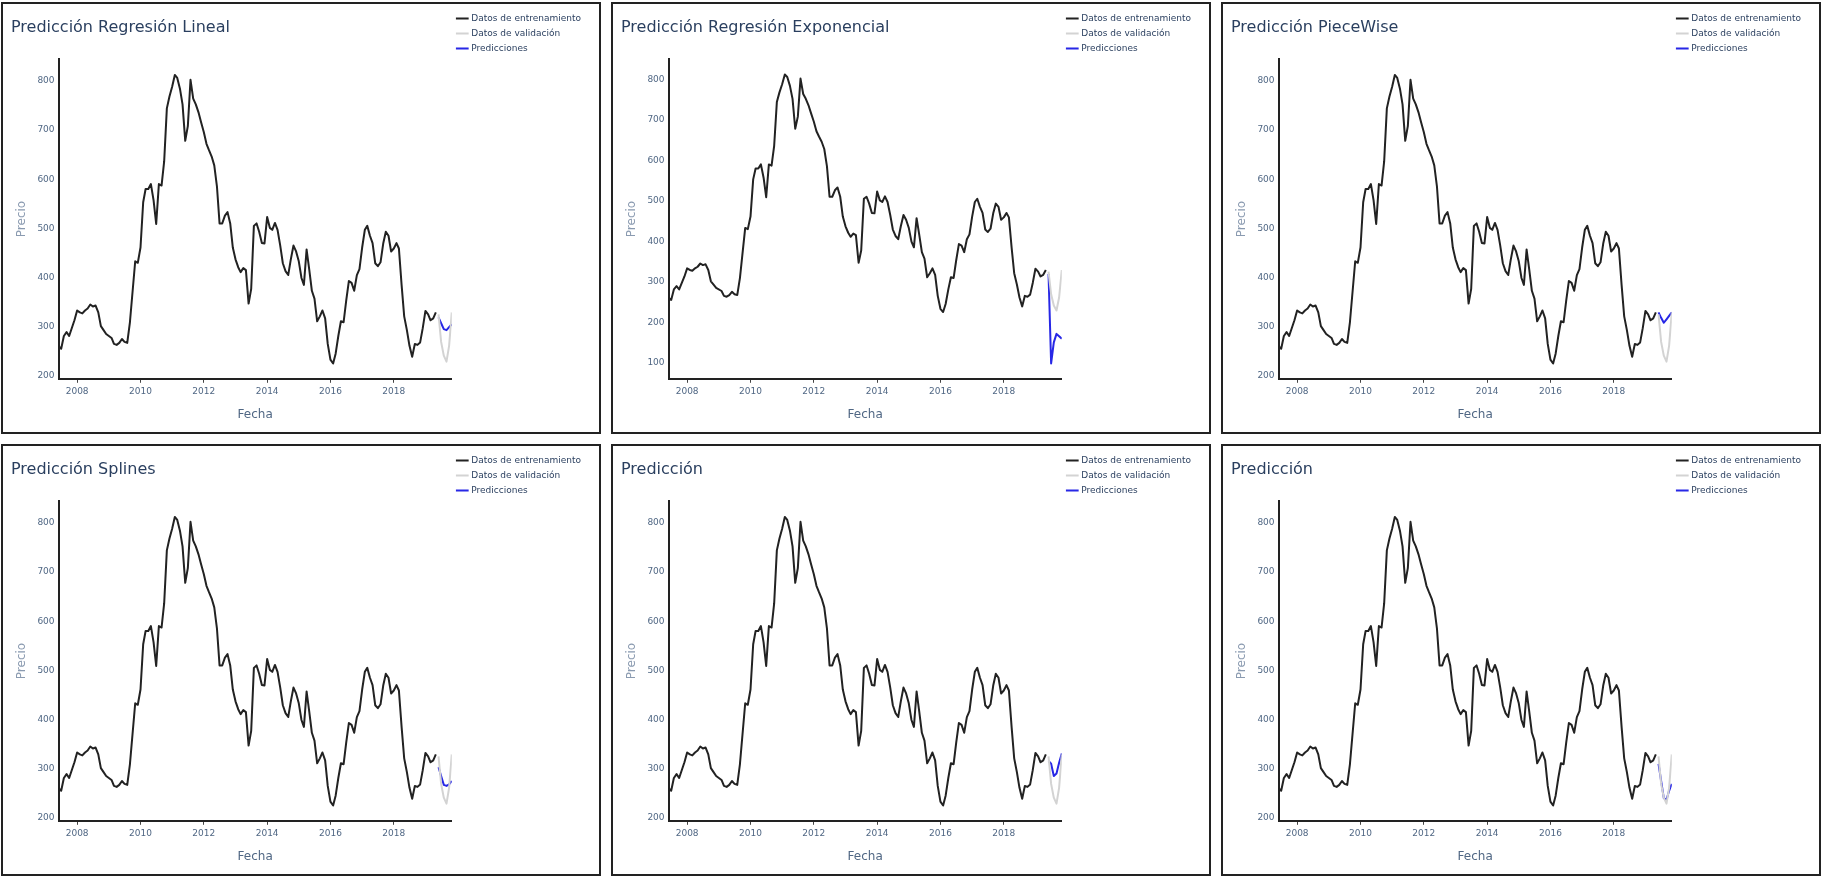 Image resolution: width=1822 pixels, height=881 pixels. I want to click on chart-title: Predicción Regresión Lineal, so click(120, 26).